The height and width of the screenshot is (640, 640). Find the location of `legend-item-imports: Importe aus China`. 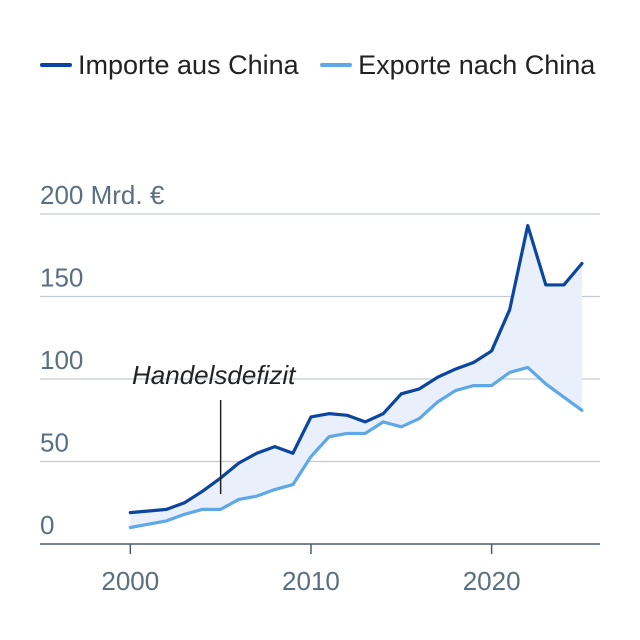

legend-item-imports: Importe aus China is located at coordinates (169, 65).